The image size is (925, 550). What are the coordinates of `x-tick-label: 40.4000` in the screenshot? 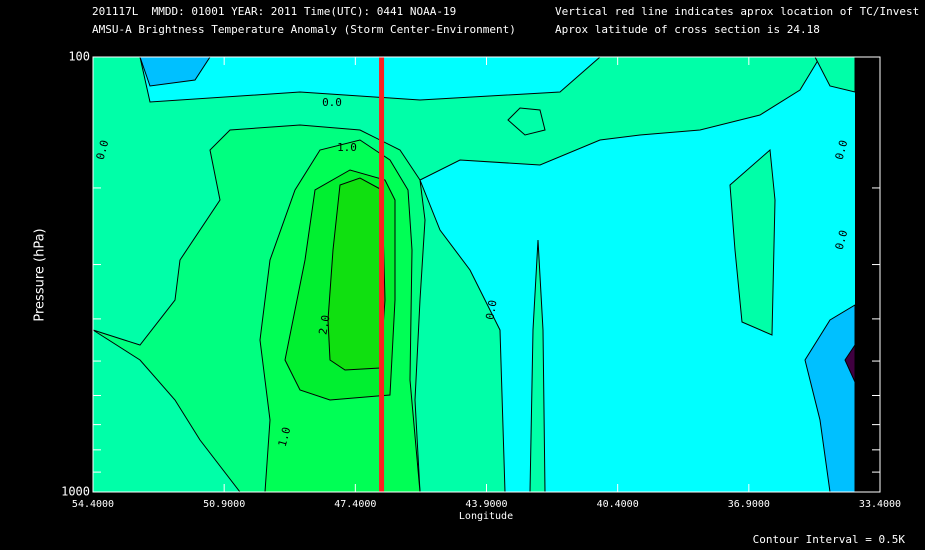 It's located at (618, 504).